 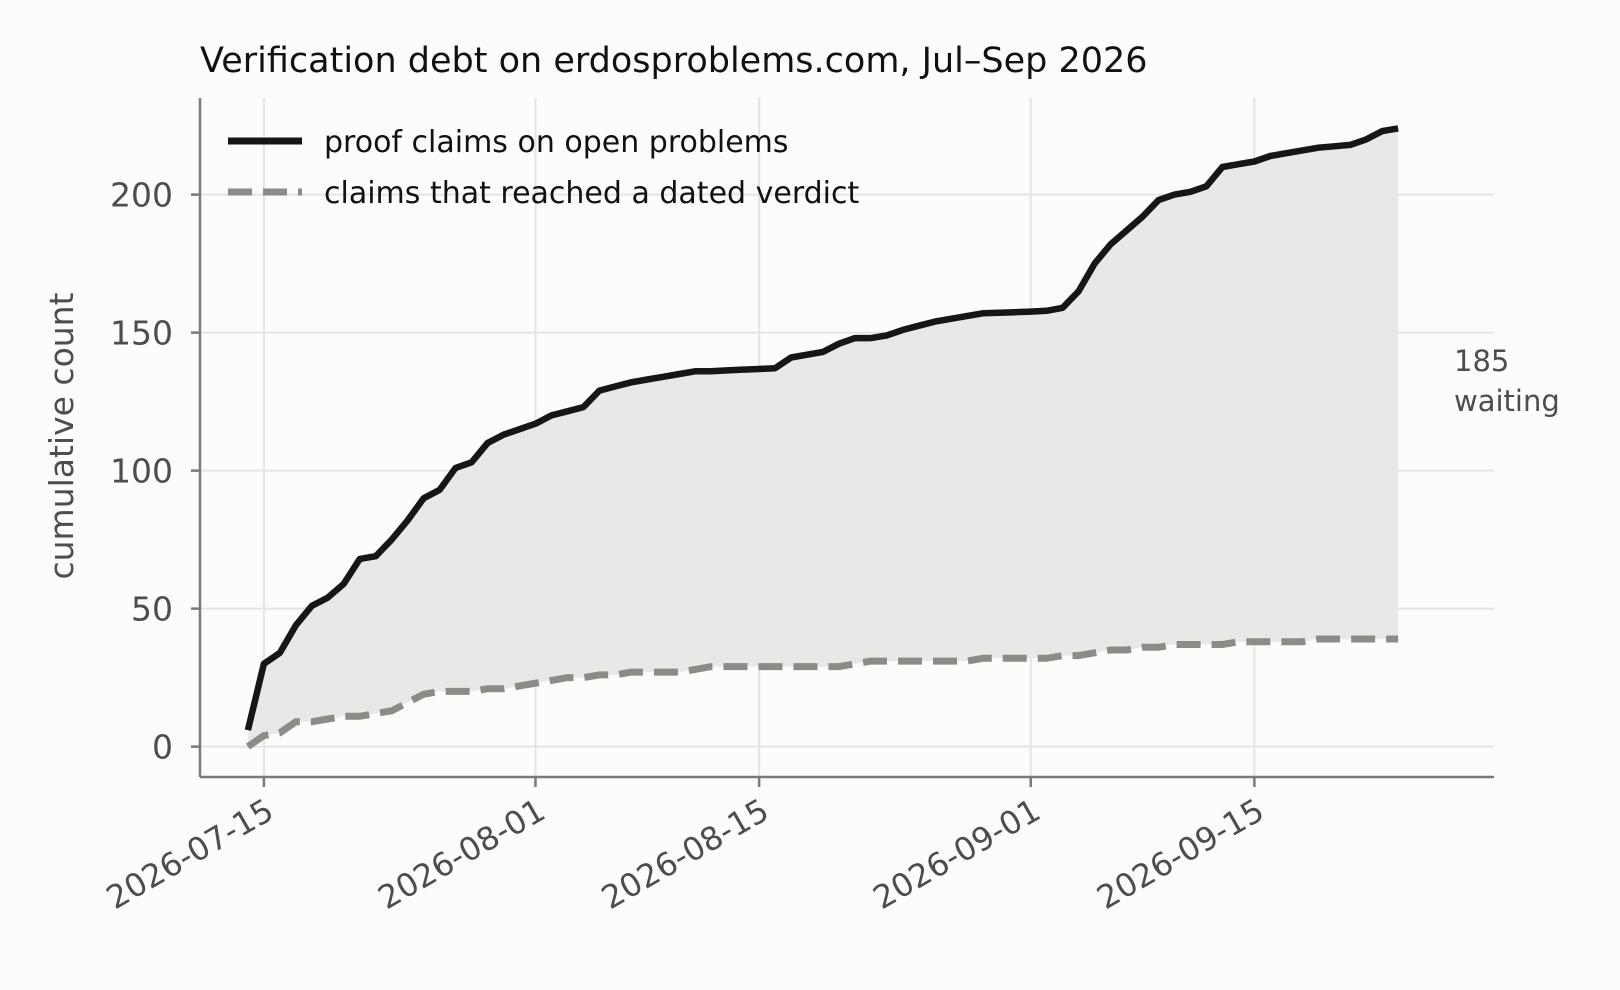 What do you see at coordinates (141, 195) in the screenshot?
I see `y-tick-label: 200` at bounding box center [141, 195].